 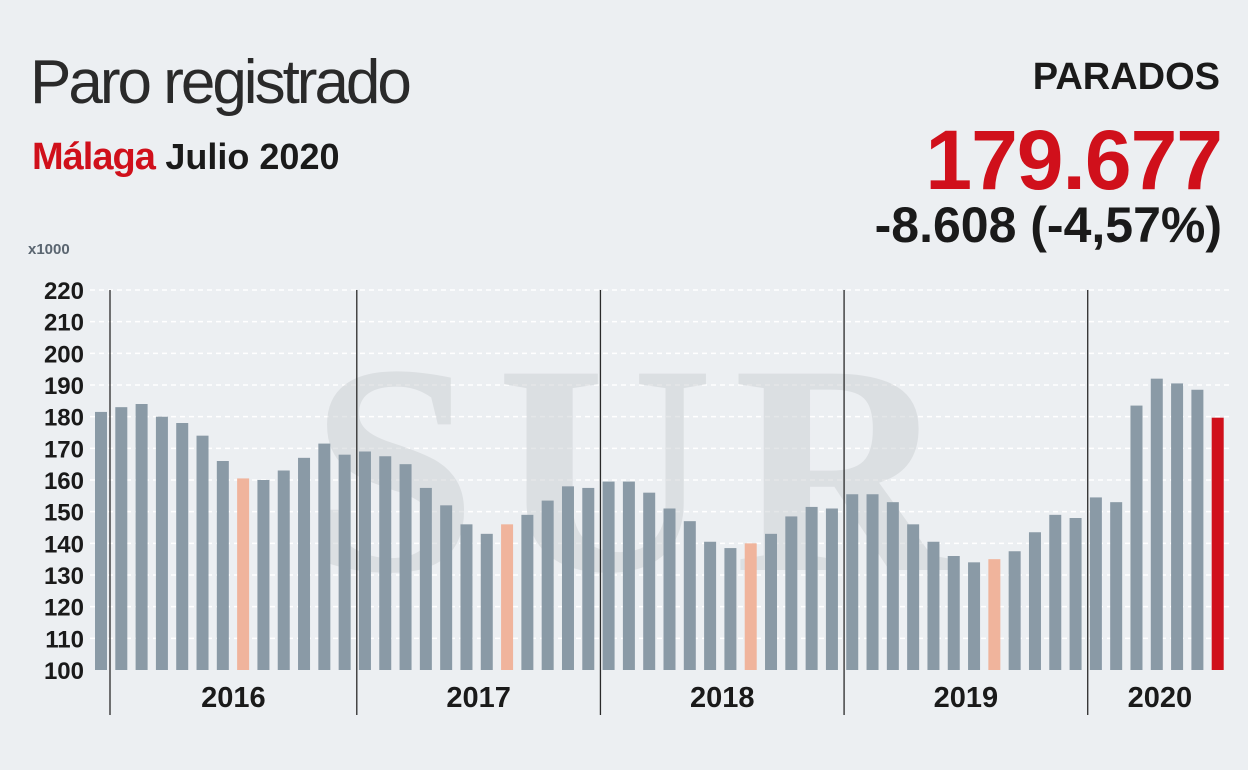 I want to click on y-tick-label: 190, so click(x=64, y=386).